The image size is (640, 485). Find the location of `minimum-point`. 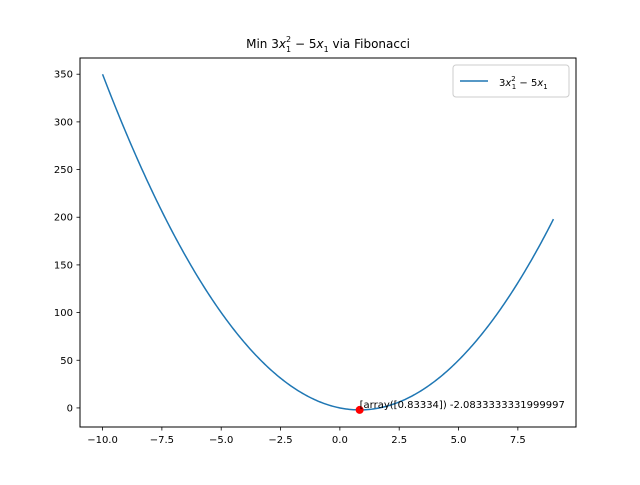

minimum-point is located at coordinates (359, 409).